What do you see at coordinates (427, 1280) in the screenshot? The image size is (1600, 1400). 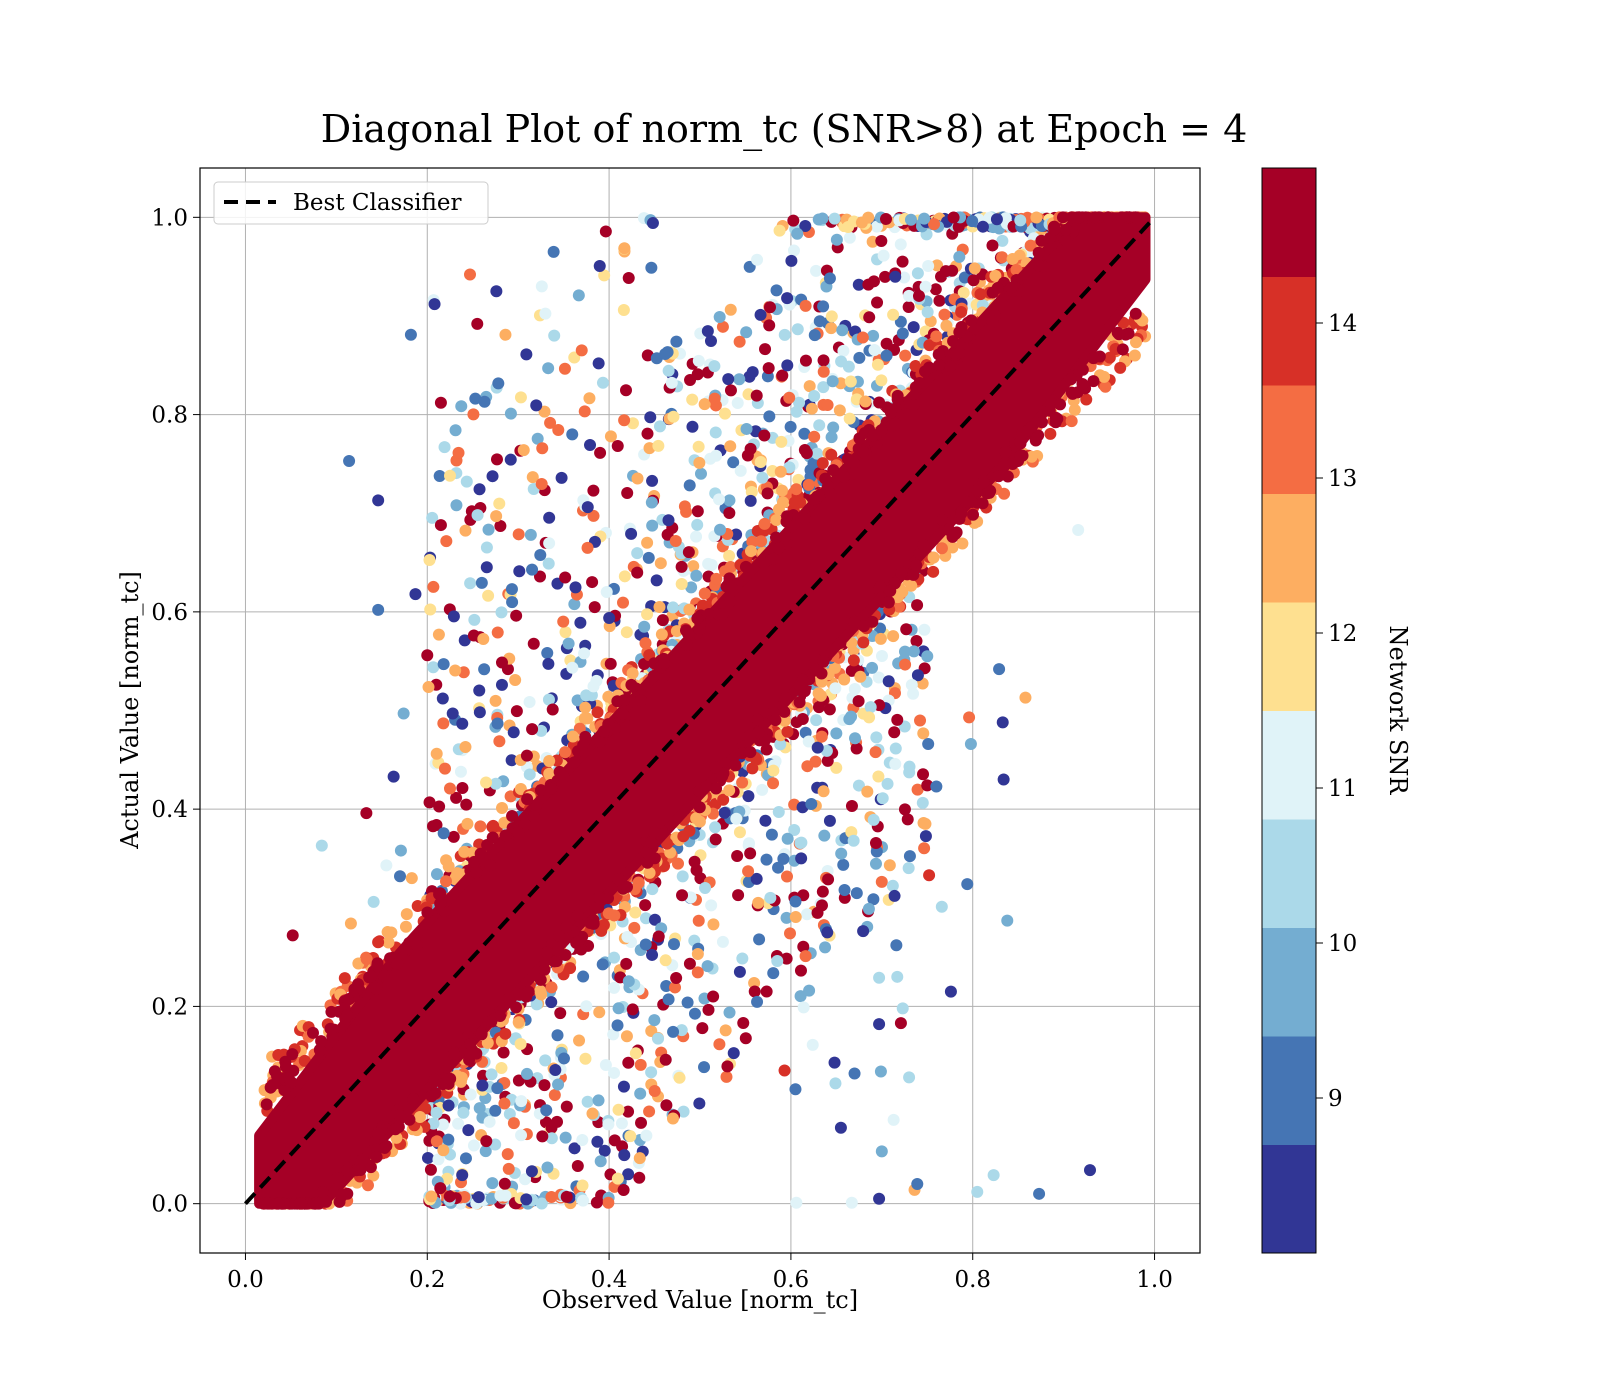 I see `x-tick-label: 0.2` at bounding box center [427, 1280].